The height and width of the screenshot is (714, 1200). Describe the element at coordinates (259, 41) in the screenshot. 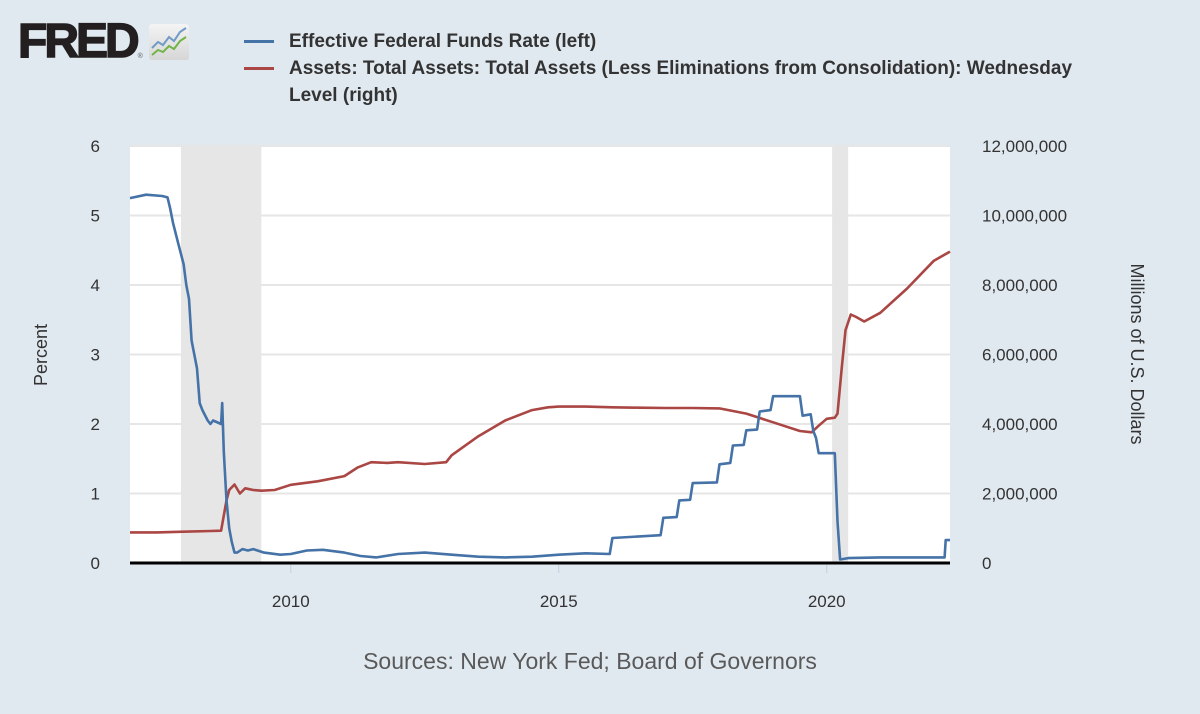

I see `legend-swatch-fed-funds` at that location.